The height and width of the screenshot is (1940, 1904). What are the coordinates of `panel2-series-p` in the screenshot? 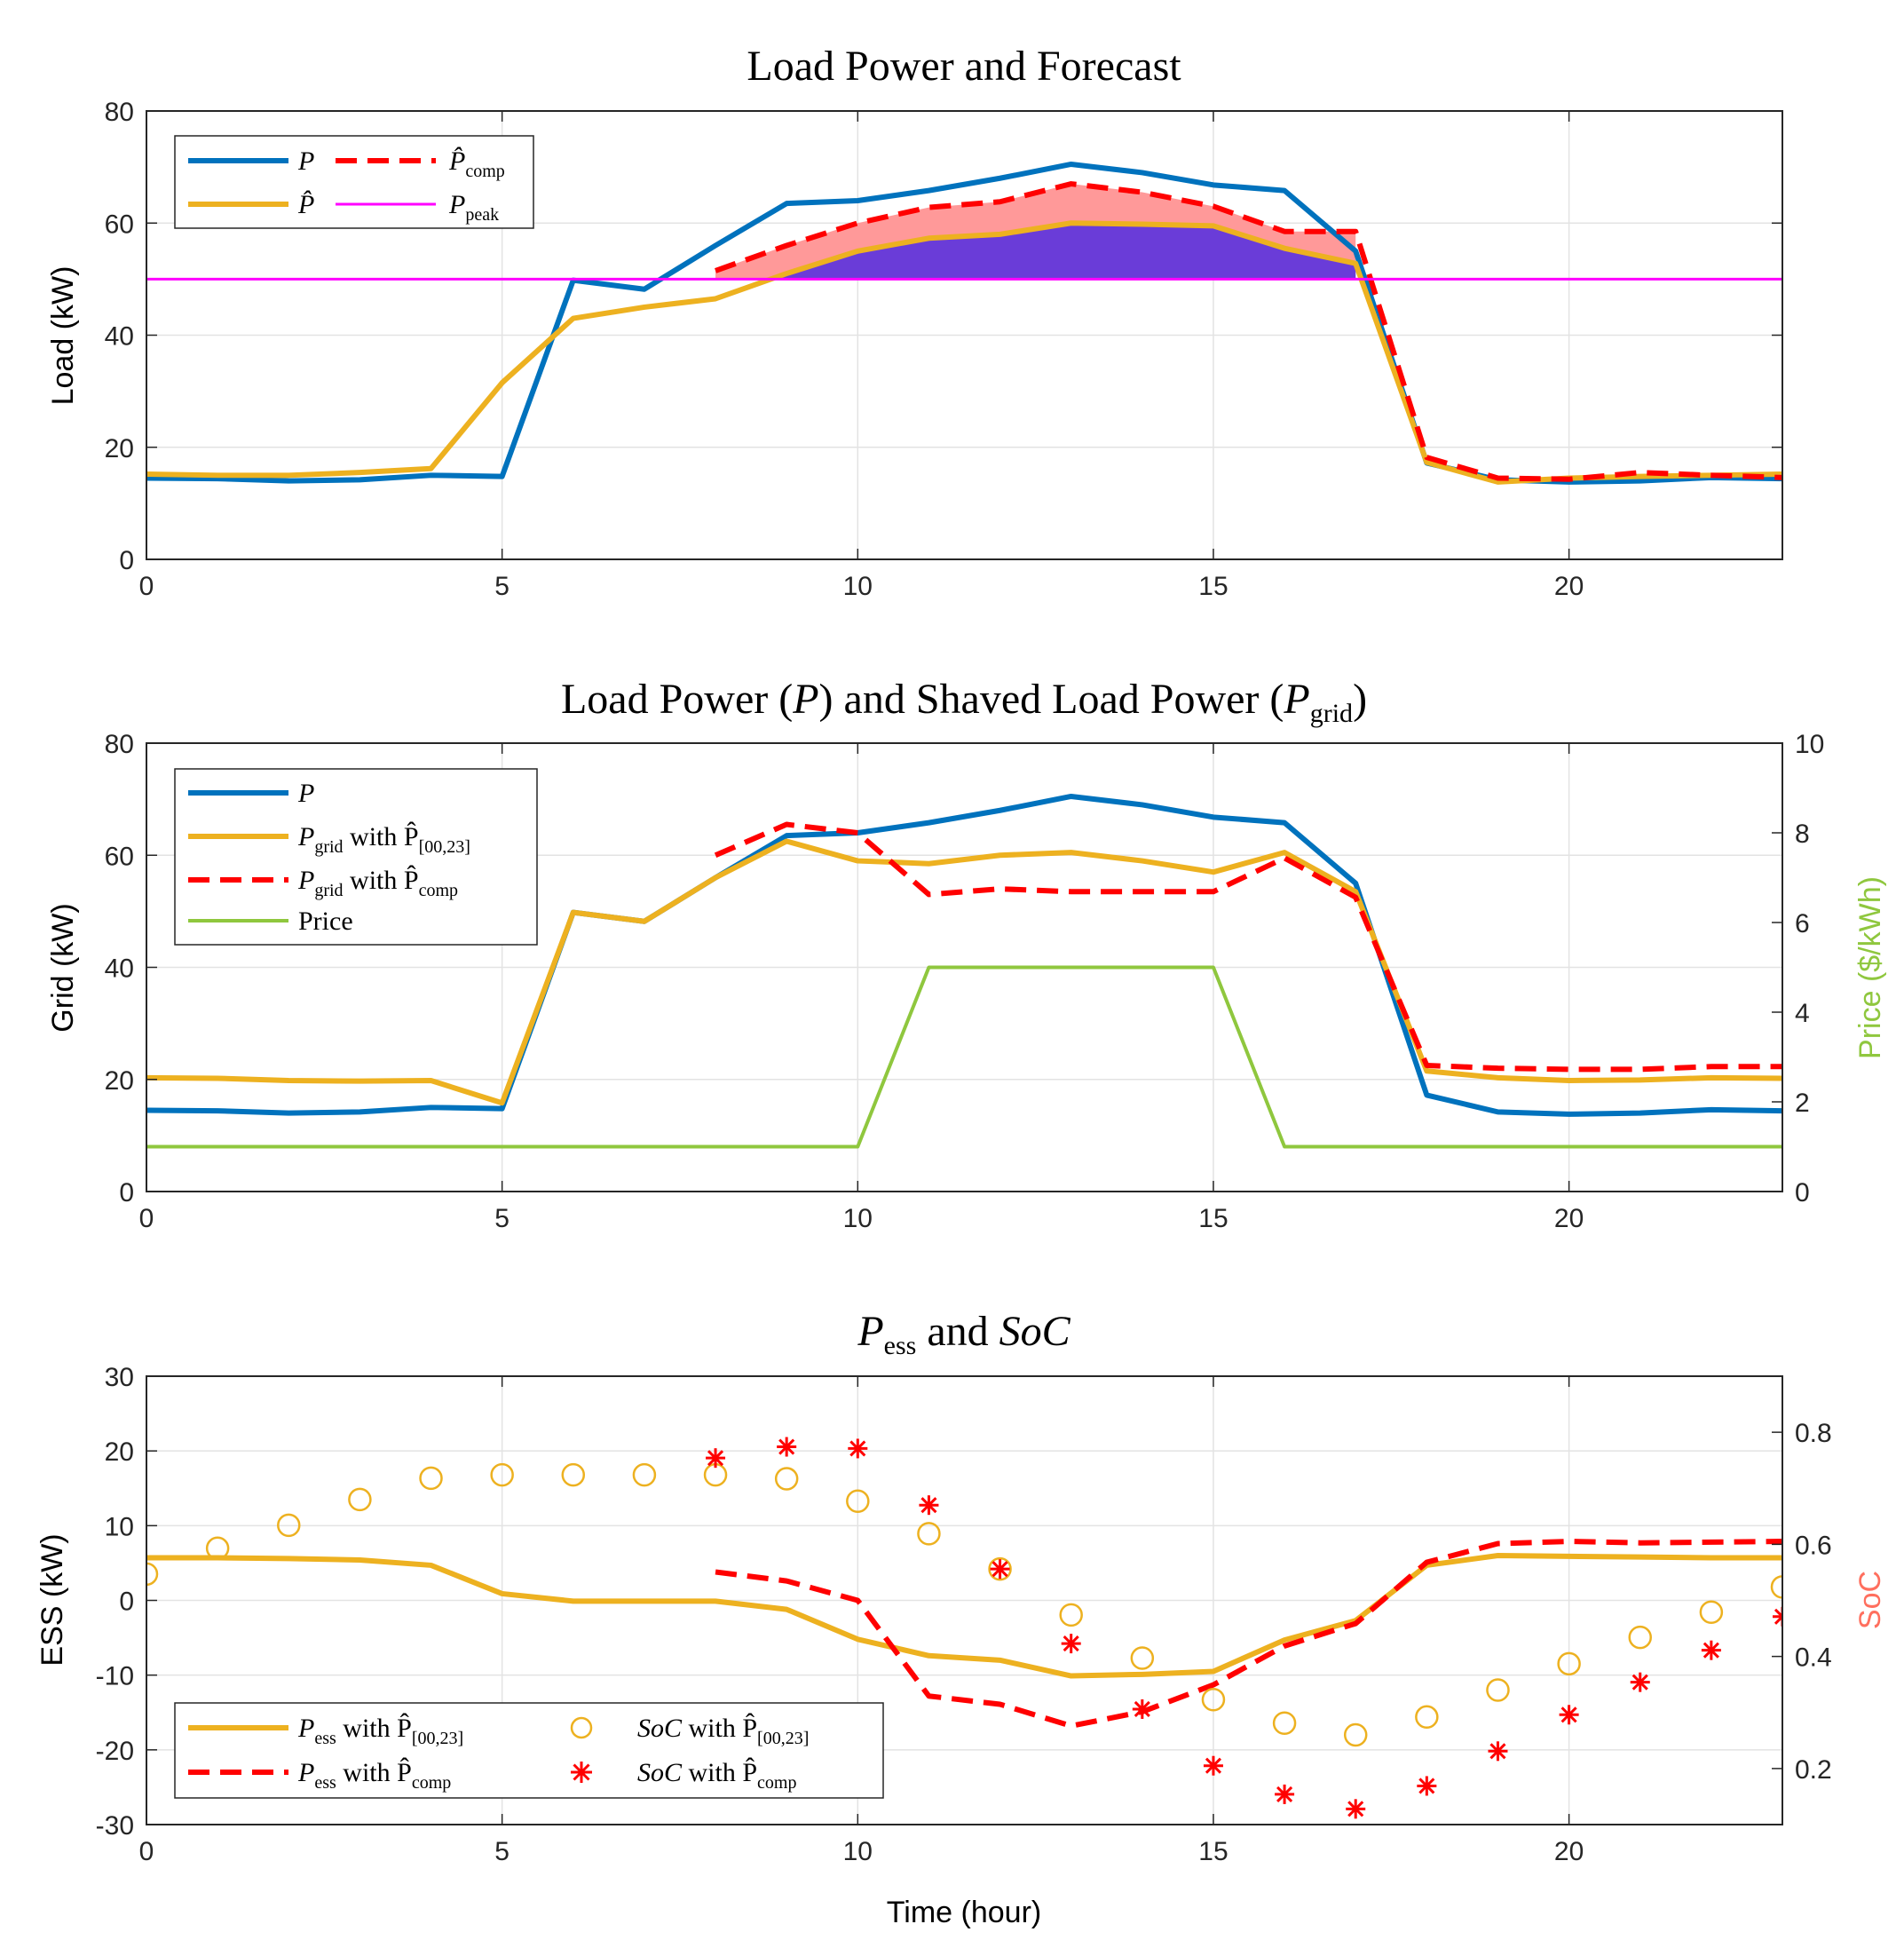 It's located at (964, 955).